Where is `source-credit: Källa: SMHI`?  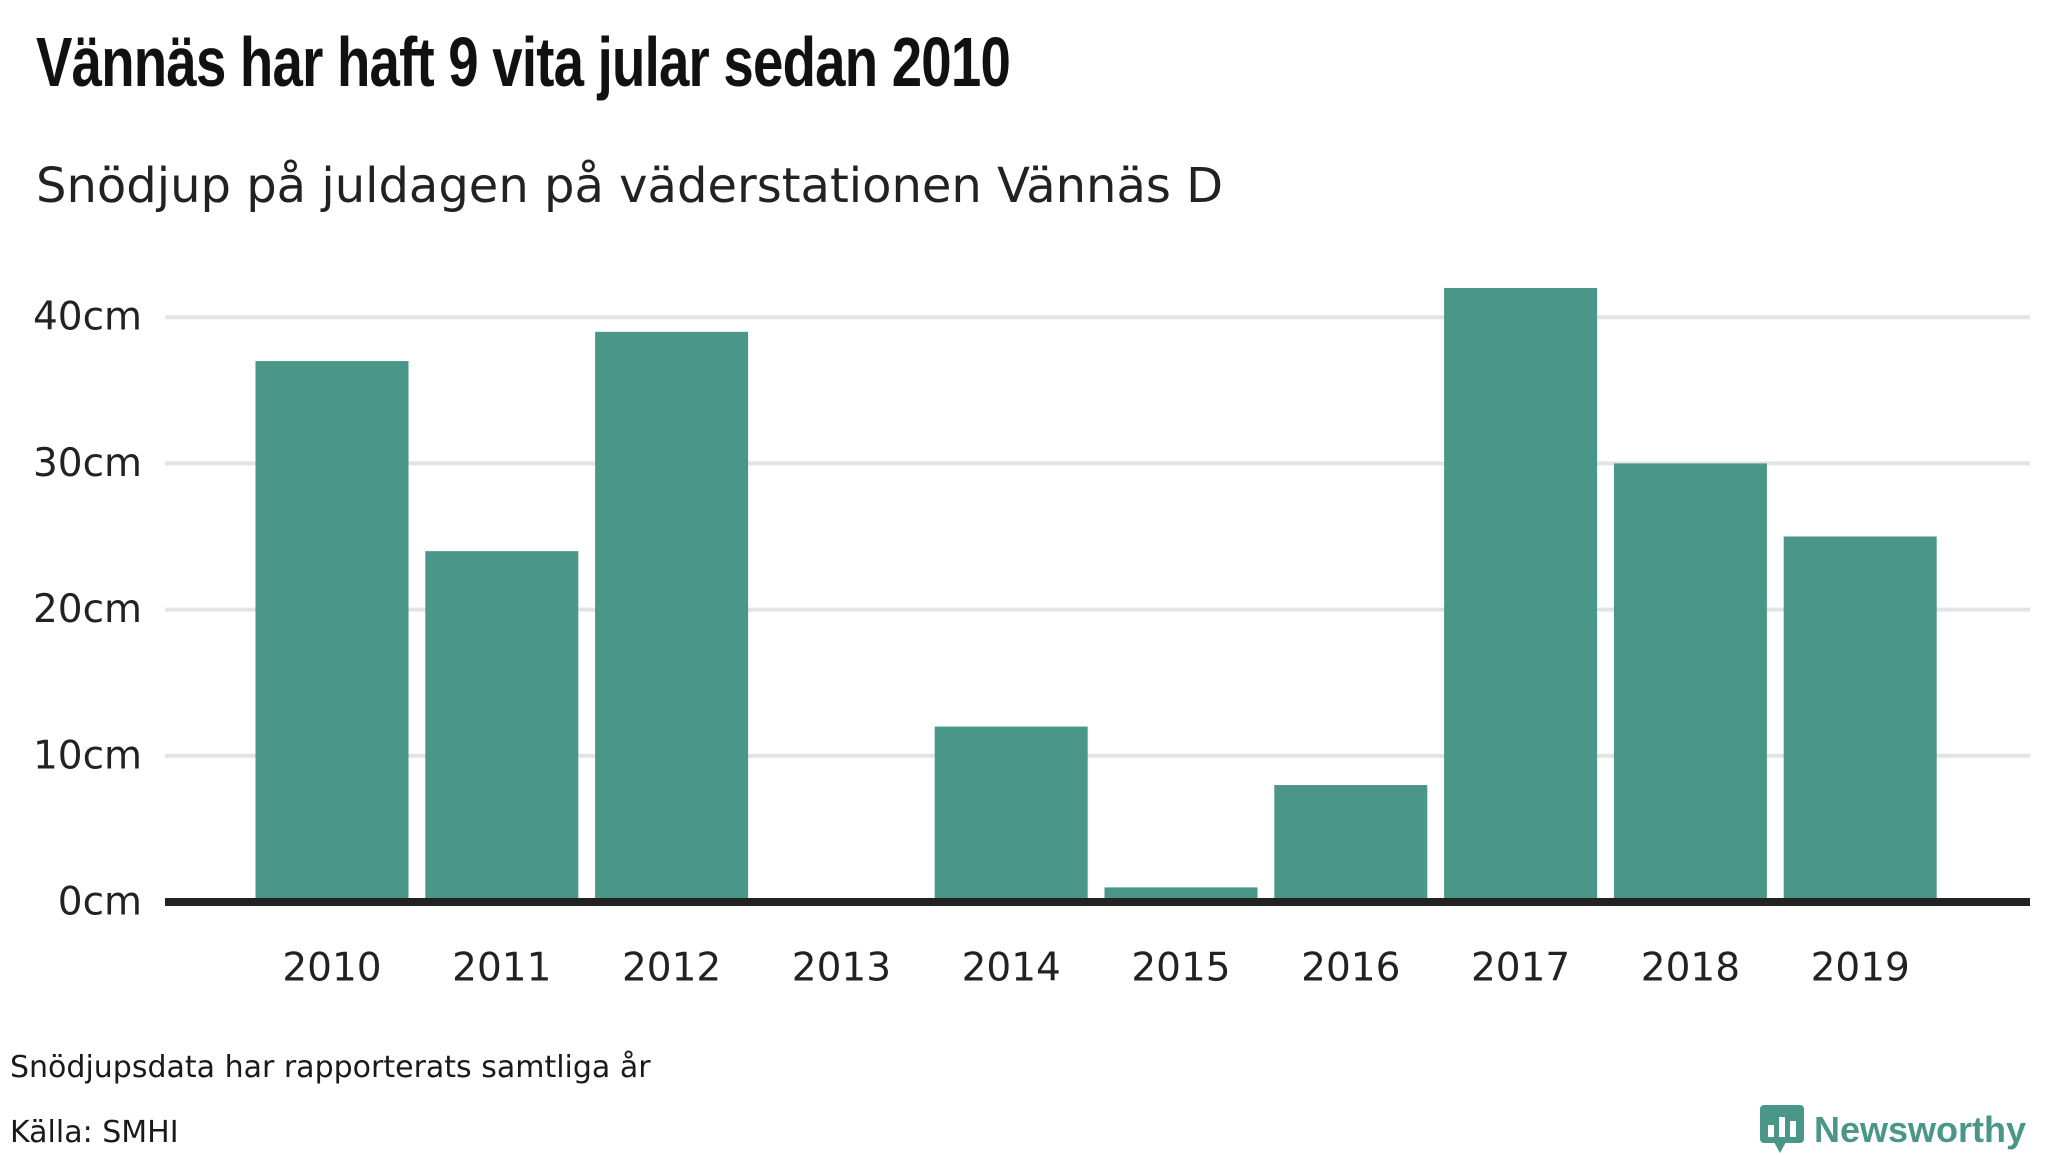
source-credit: Källa: SMHI is located at coordinates (94, 1132).